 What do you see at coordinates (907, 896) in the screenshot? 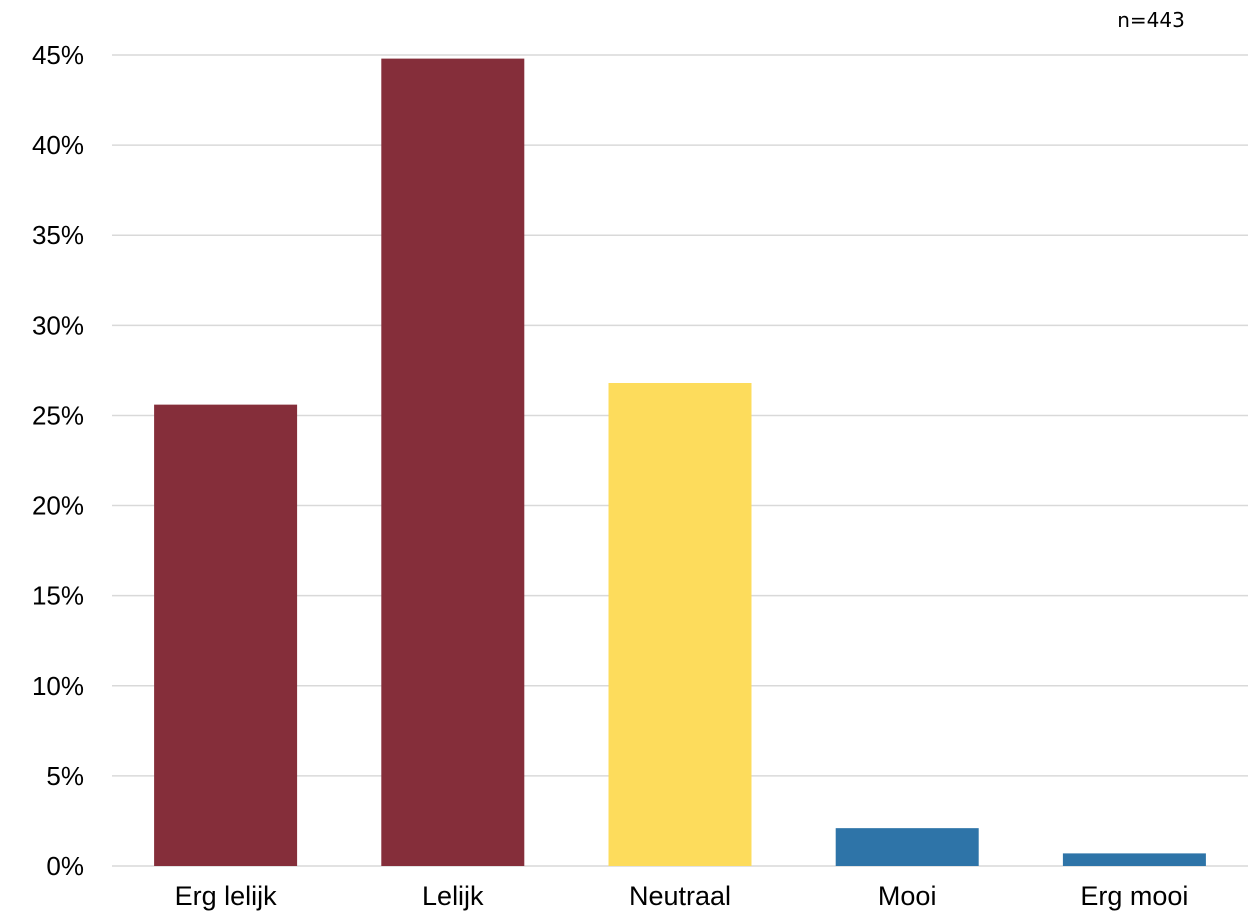
I see `x-category-label: Mooi` at bounding box center [907, 896].